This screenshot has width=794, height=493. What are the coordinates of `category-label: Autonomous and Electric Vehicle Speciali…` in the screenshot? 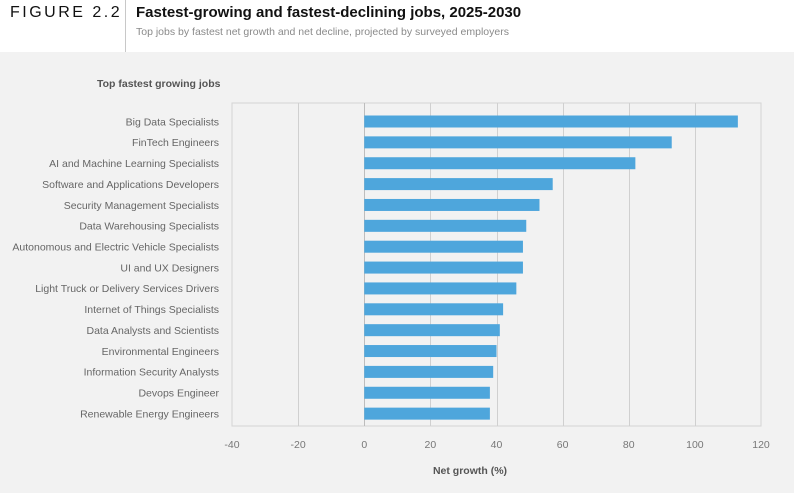 It's located at (115, 248).